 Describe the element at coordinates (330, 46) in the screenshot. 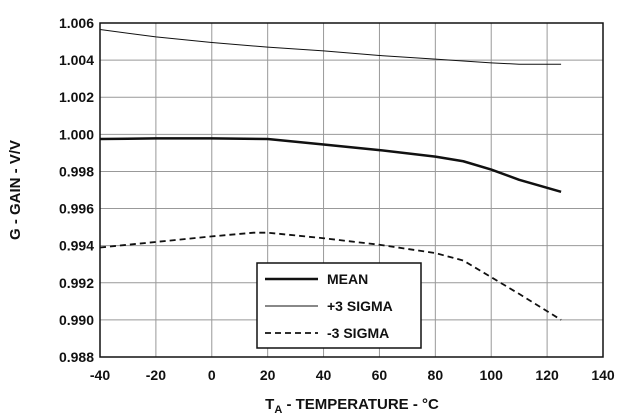

I see `series-line-plus3sigma` at that location.